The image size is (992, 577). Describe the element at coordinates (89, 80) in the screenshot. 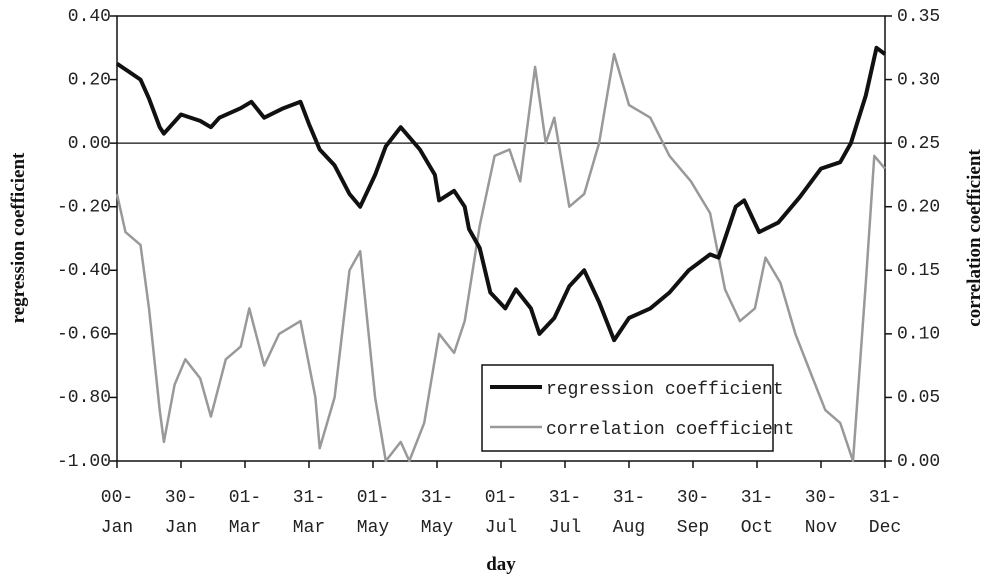

I see `y-tick-label: 0.20` at that location.